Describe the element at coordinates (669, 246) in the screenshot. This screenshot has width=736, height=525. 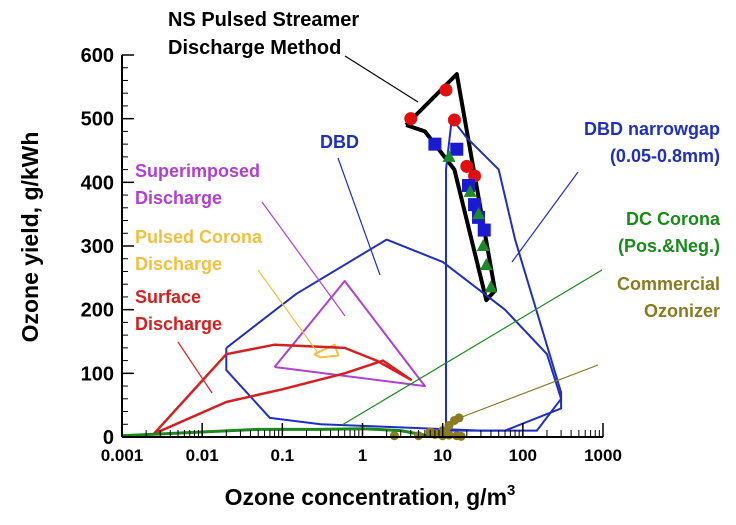
I see `annotation-label: (Pos.&Neg.)` at that location.